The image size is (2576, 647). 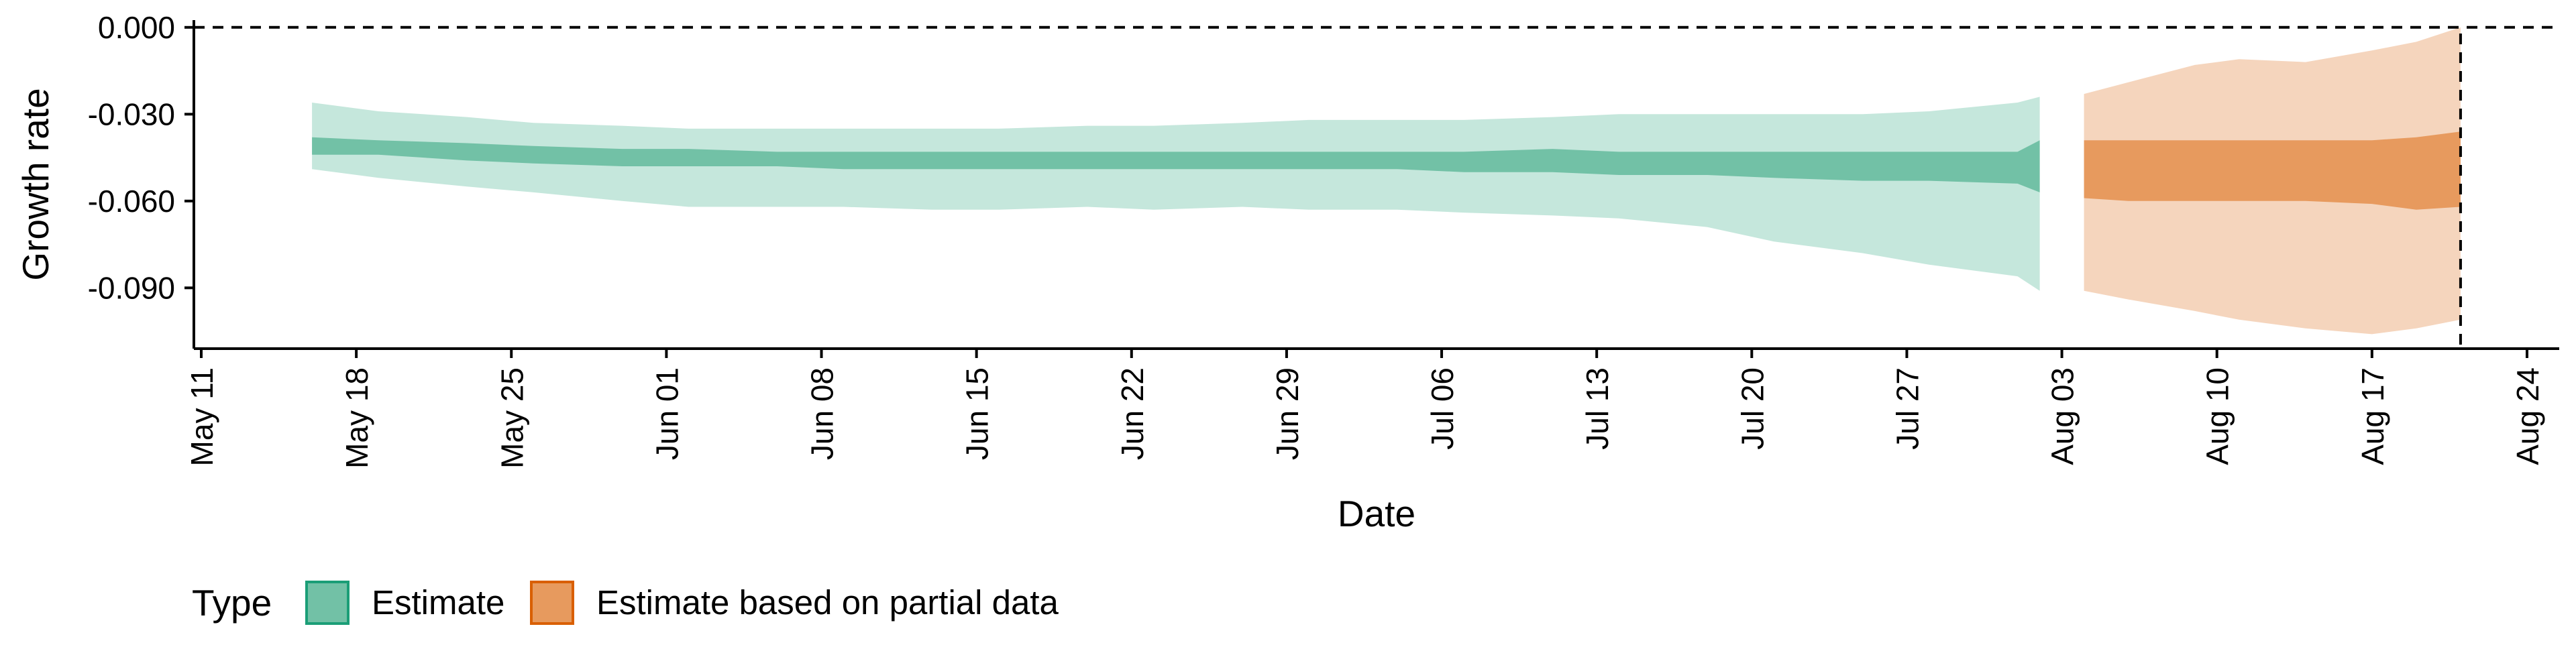 What do you see at coordinates (552, 603) in the screenshot?
I see `legend-swatch-partial` at bounding box center [552, 603].